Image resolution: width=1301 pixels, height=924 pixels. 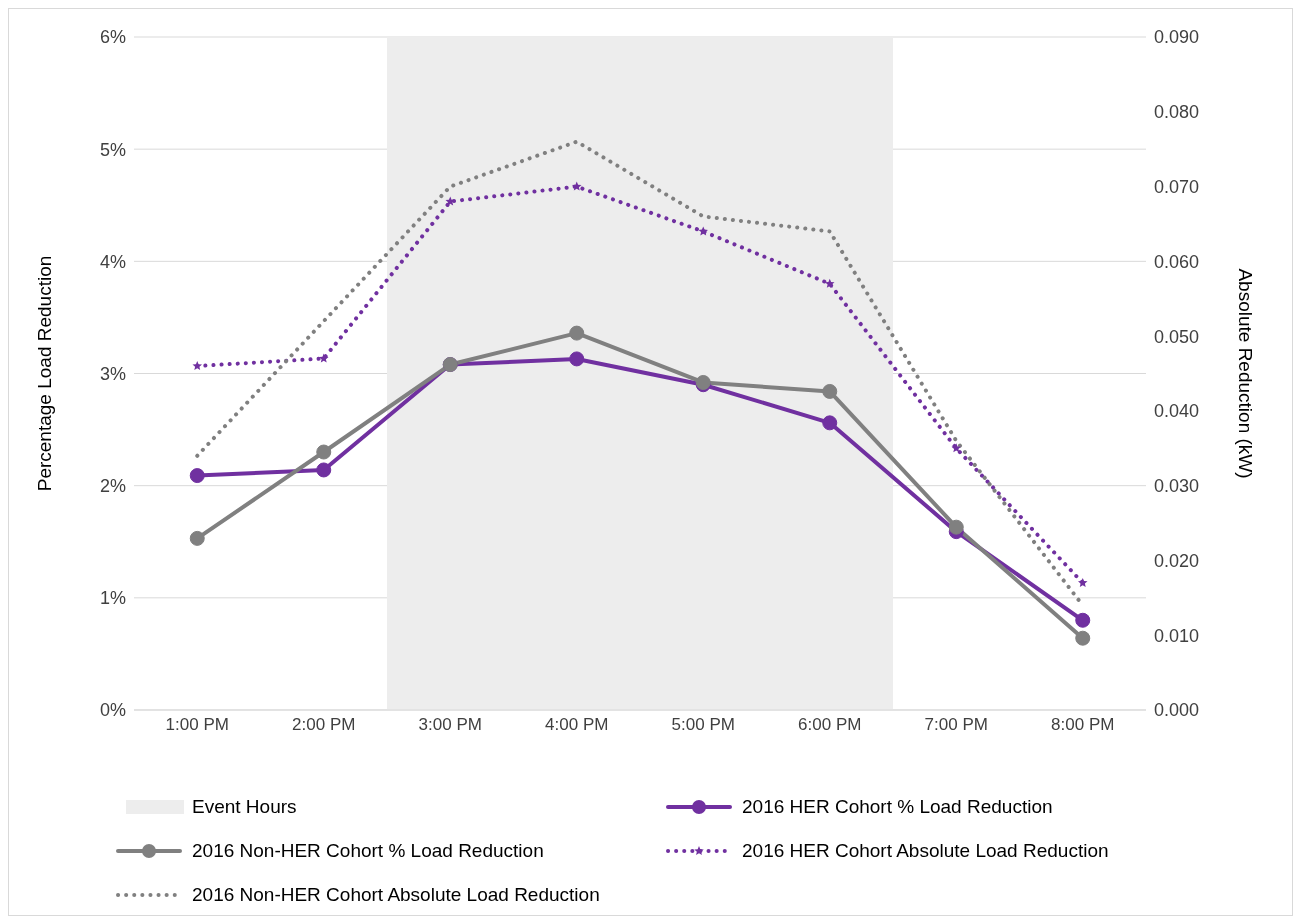 I want to click on y2-tick-label: 0.090, so click(x=1177, y=37).